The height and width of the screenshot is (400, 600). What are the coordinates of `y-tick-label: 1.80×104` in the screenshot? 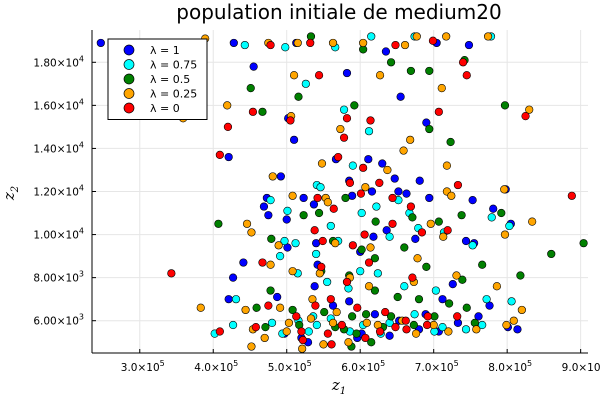 It's located at (58, 61).